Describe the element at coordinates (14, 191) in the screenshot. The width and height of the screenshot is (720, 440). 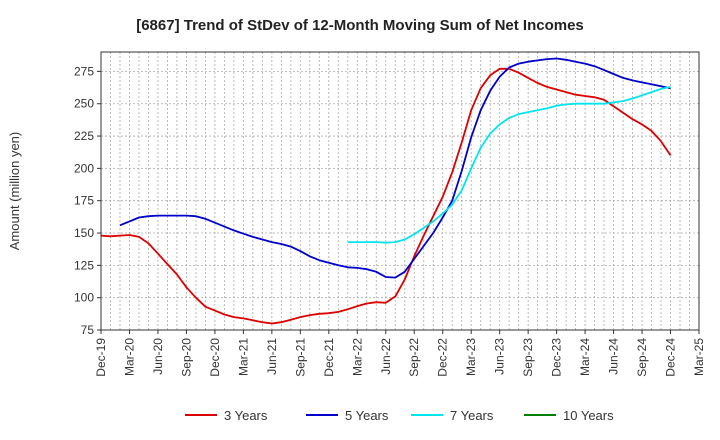
I see `y-axis-title: Amount (million yen)` at that location.